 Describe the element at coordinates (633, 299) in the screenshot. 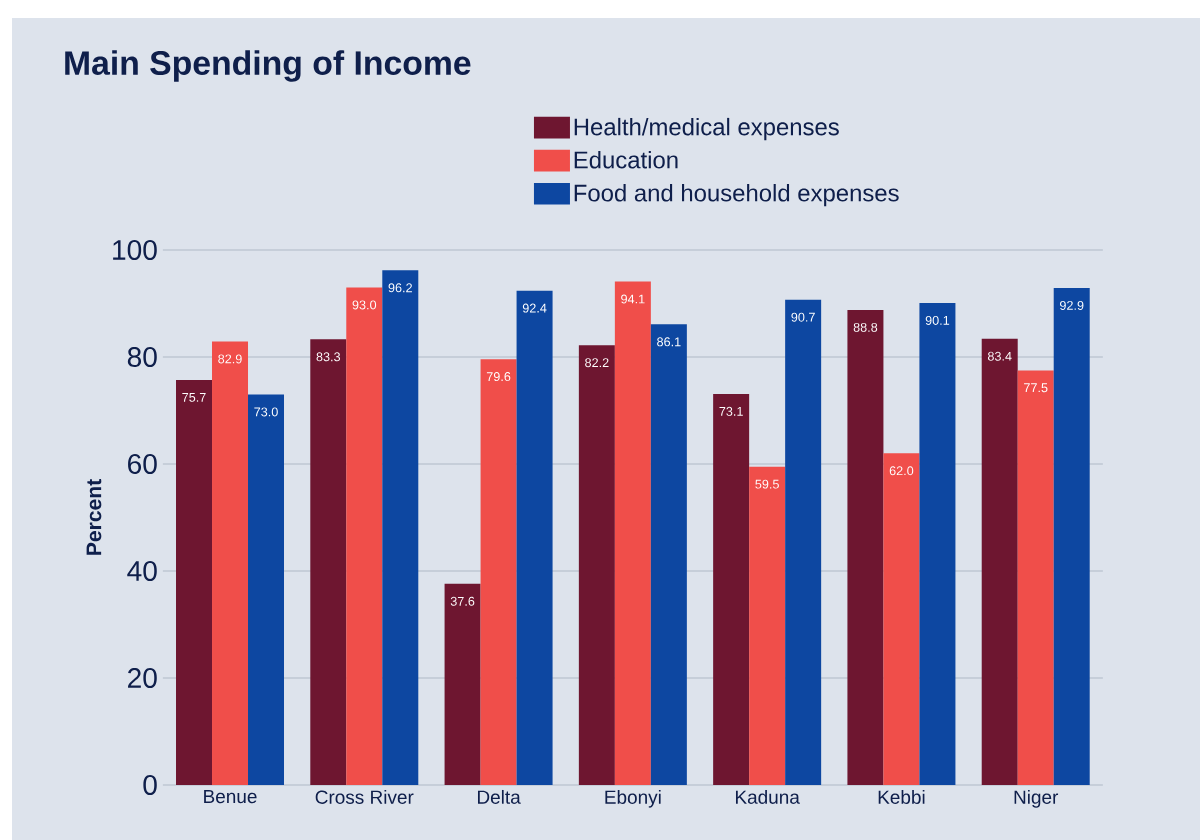

I see `data-label: 94.1` at that location.